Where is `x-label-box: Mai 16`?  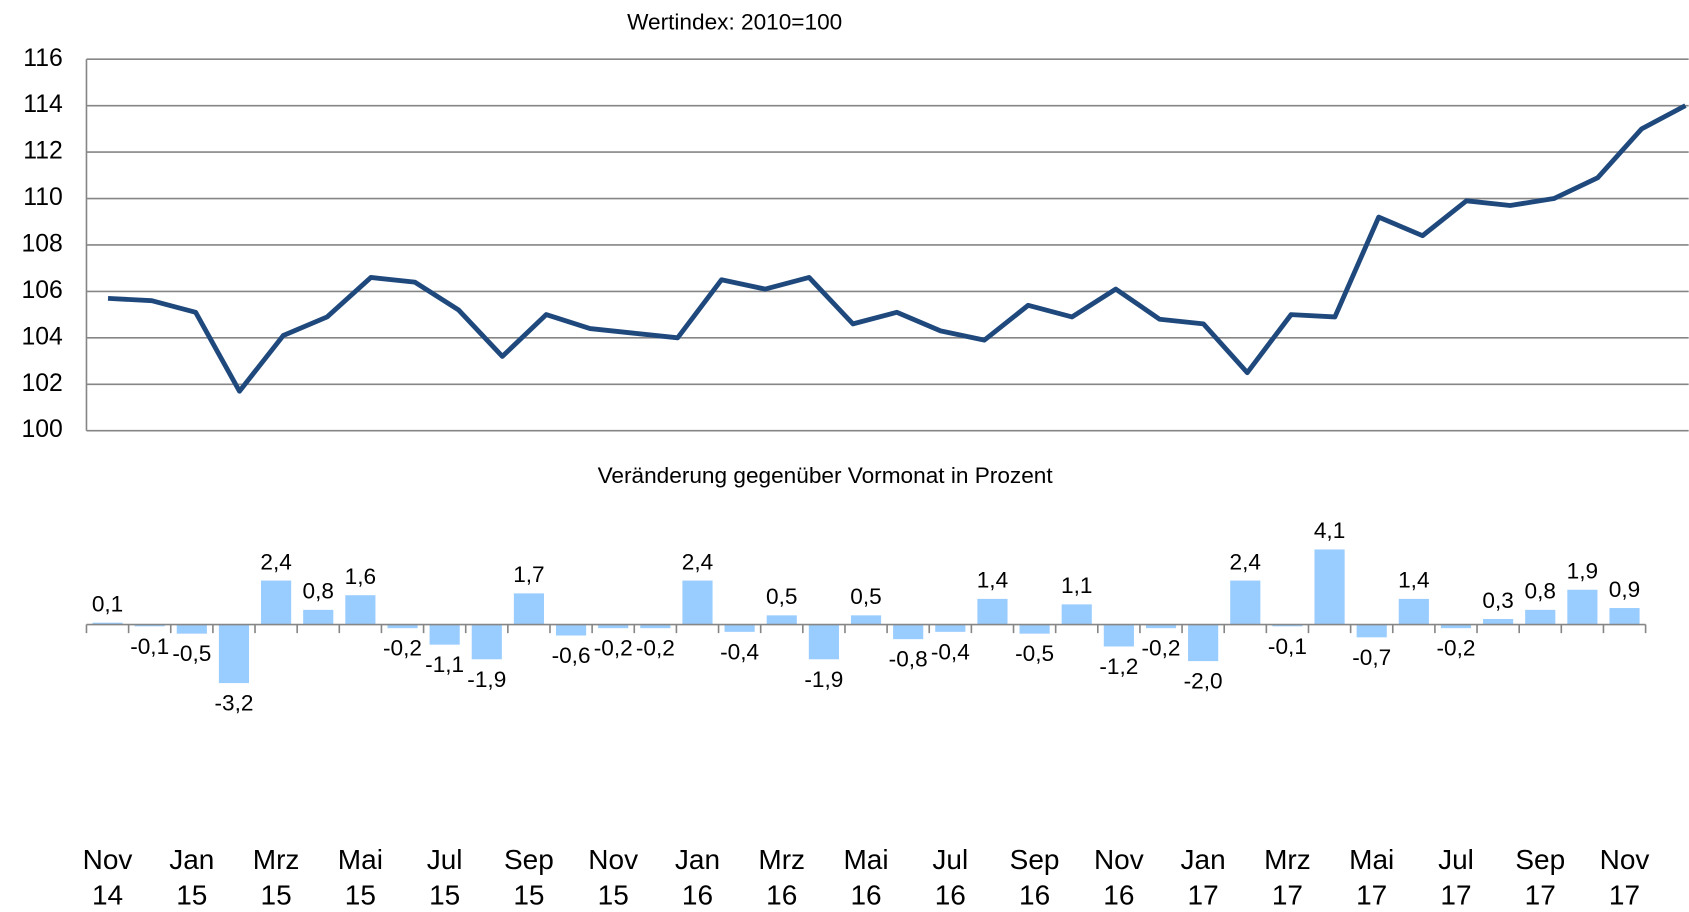
x-label-box: Mai 16 is located at coordinates (866, 877).